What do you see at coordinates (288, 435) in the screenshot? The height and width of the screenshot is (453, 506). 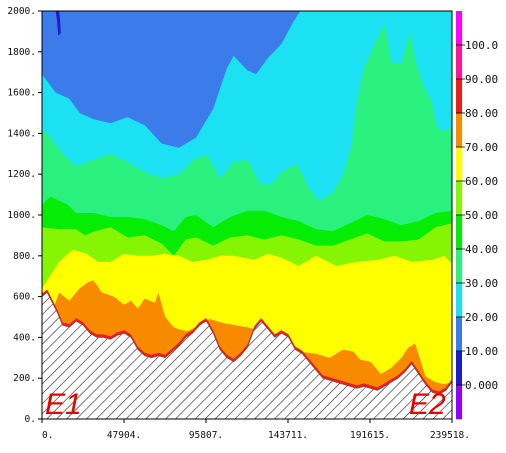 I see `x-tick-label: 143711.` at bounding box center [288, 435].